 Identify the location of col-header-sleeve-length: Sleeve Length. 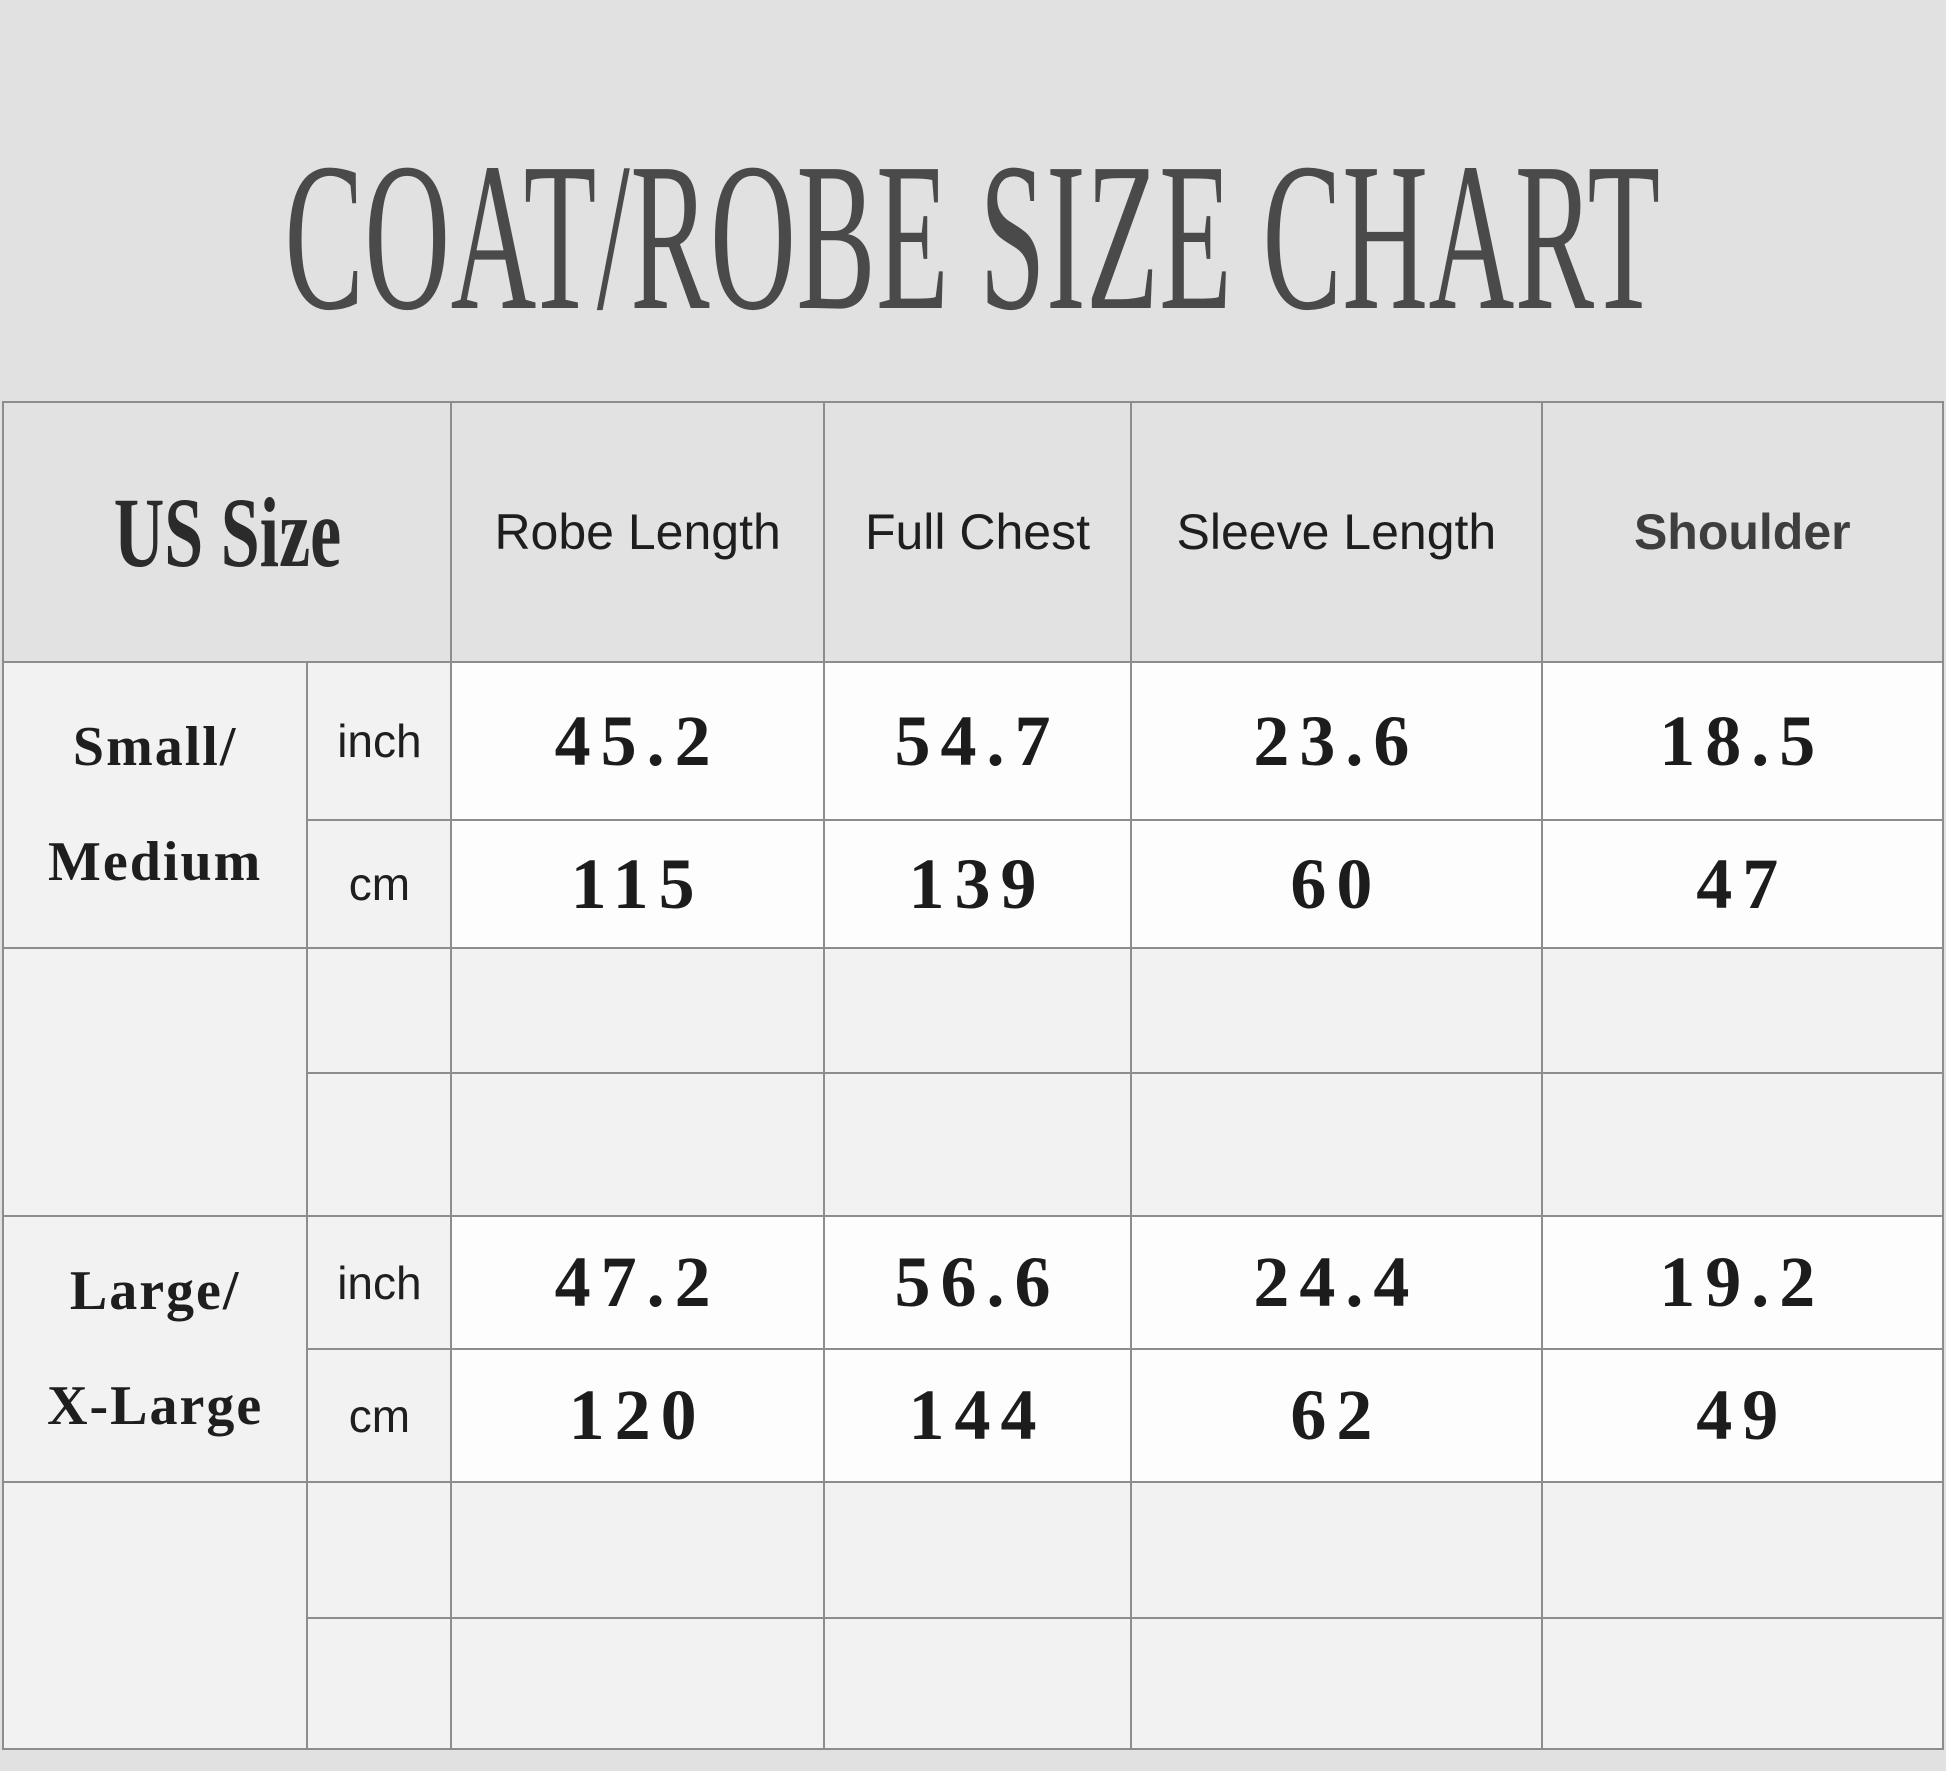
(1336, 532).